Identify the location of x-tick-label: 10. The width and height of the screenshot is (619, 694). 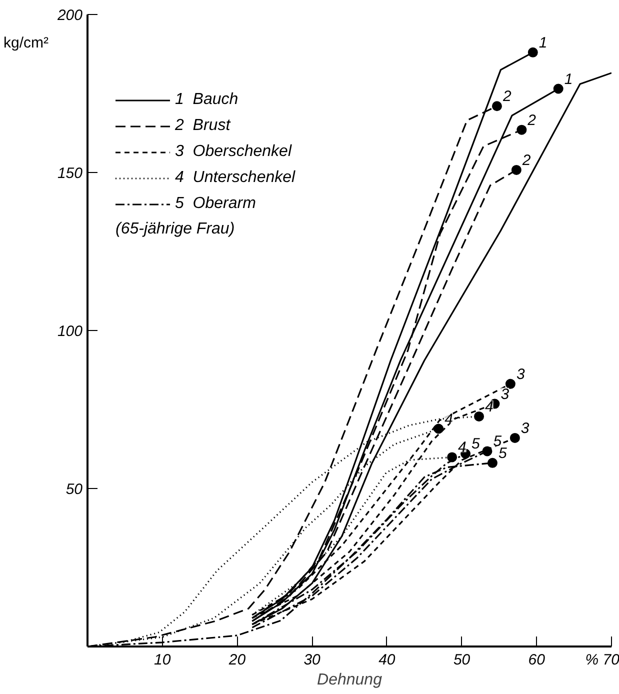
(163, 660).